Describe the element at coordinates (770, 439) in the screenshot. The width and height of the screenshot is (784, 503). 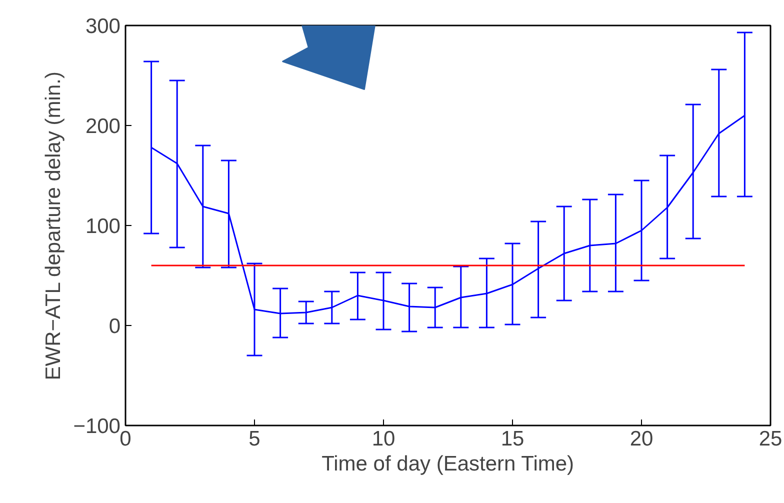
I see `x-tick-label: 25` at that location.